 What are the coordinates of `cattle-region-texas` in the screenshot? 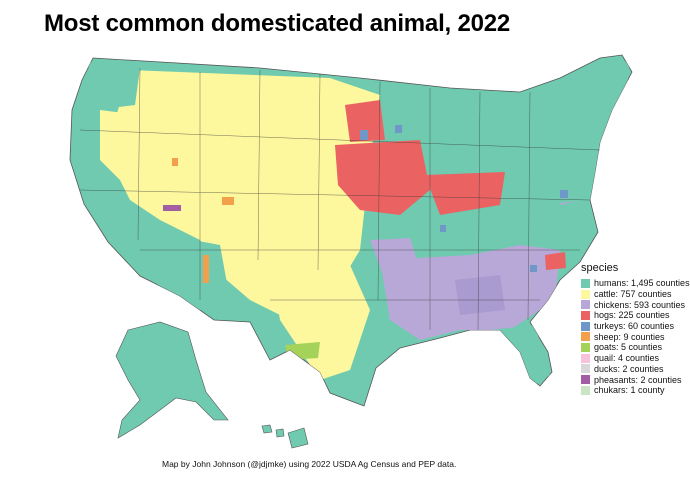 It's located at (320, 320).